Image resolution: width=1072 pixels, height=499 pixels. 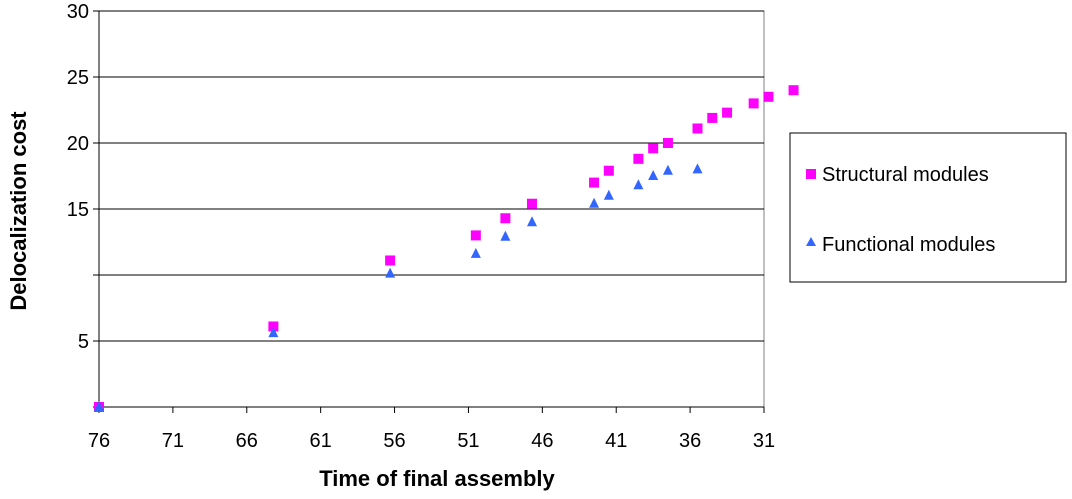 What do you see at coordinates (394, 441) in the screenshot?
I see `x-tick-label: 56` at bounding box center [394, 441].